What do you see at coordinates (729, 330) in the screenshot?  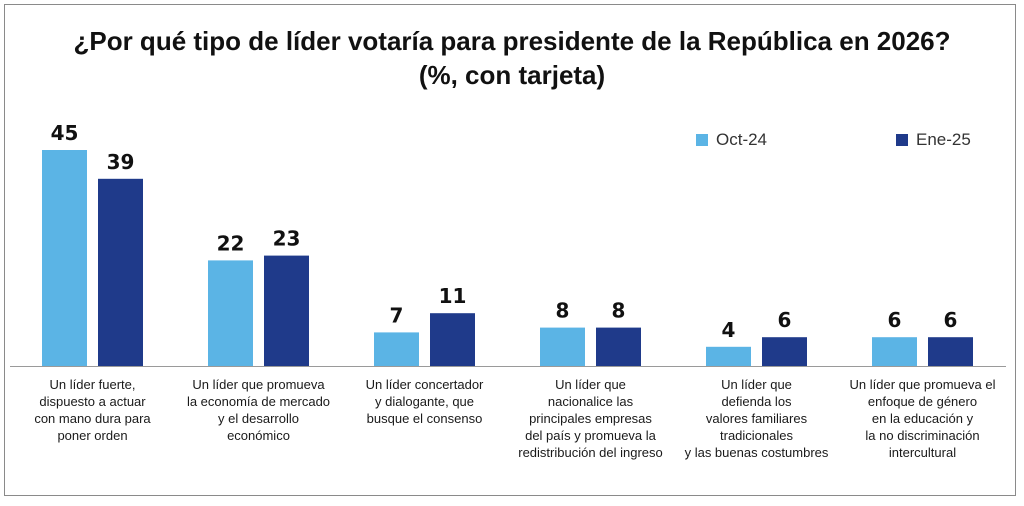 I see `data-label-oct24-4: 4` at bounding box center [729, 330].